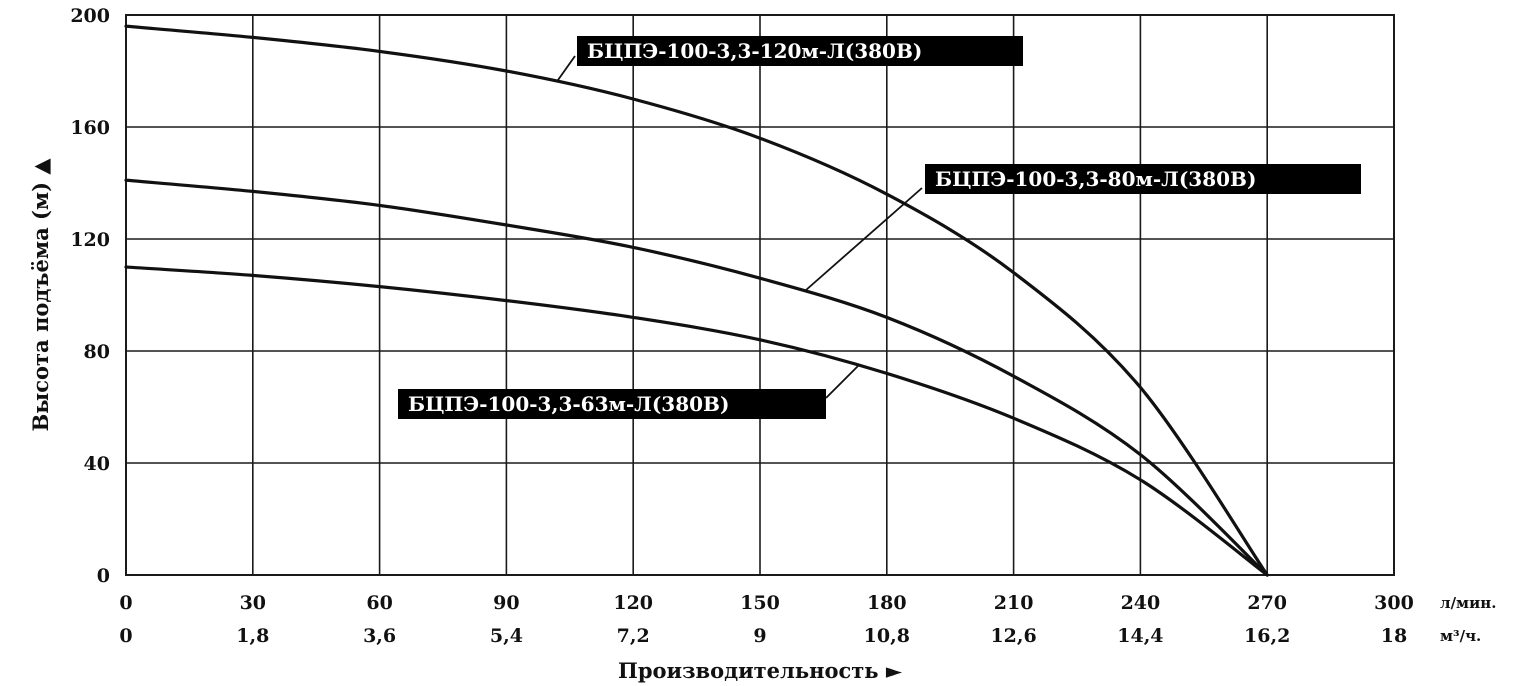 Image resolution: width=1514 pixels, height=686 pixels. Describe the element at coordinates (90, 240) in the screenshot. I see `y-tick-label: 120` at that location.